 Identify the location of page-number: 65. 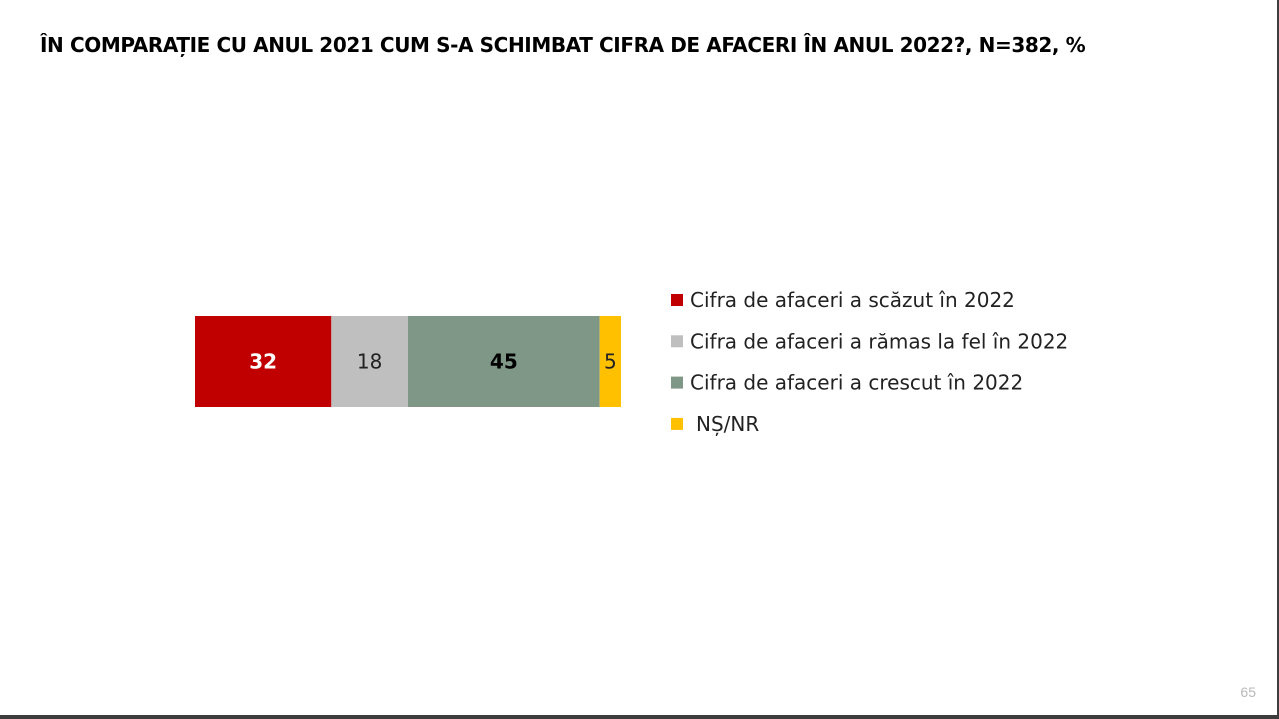
(1248, 692).